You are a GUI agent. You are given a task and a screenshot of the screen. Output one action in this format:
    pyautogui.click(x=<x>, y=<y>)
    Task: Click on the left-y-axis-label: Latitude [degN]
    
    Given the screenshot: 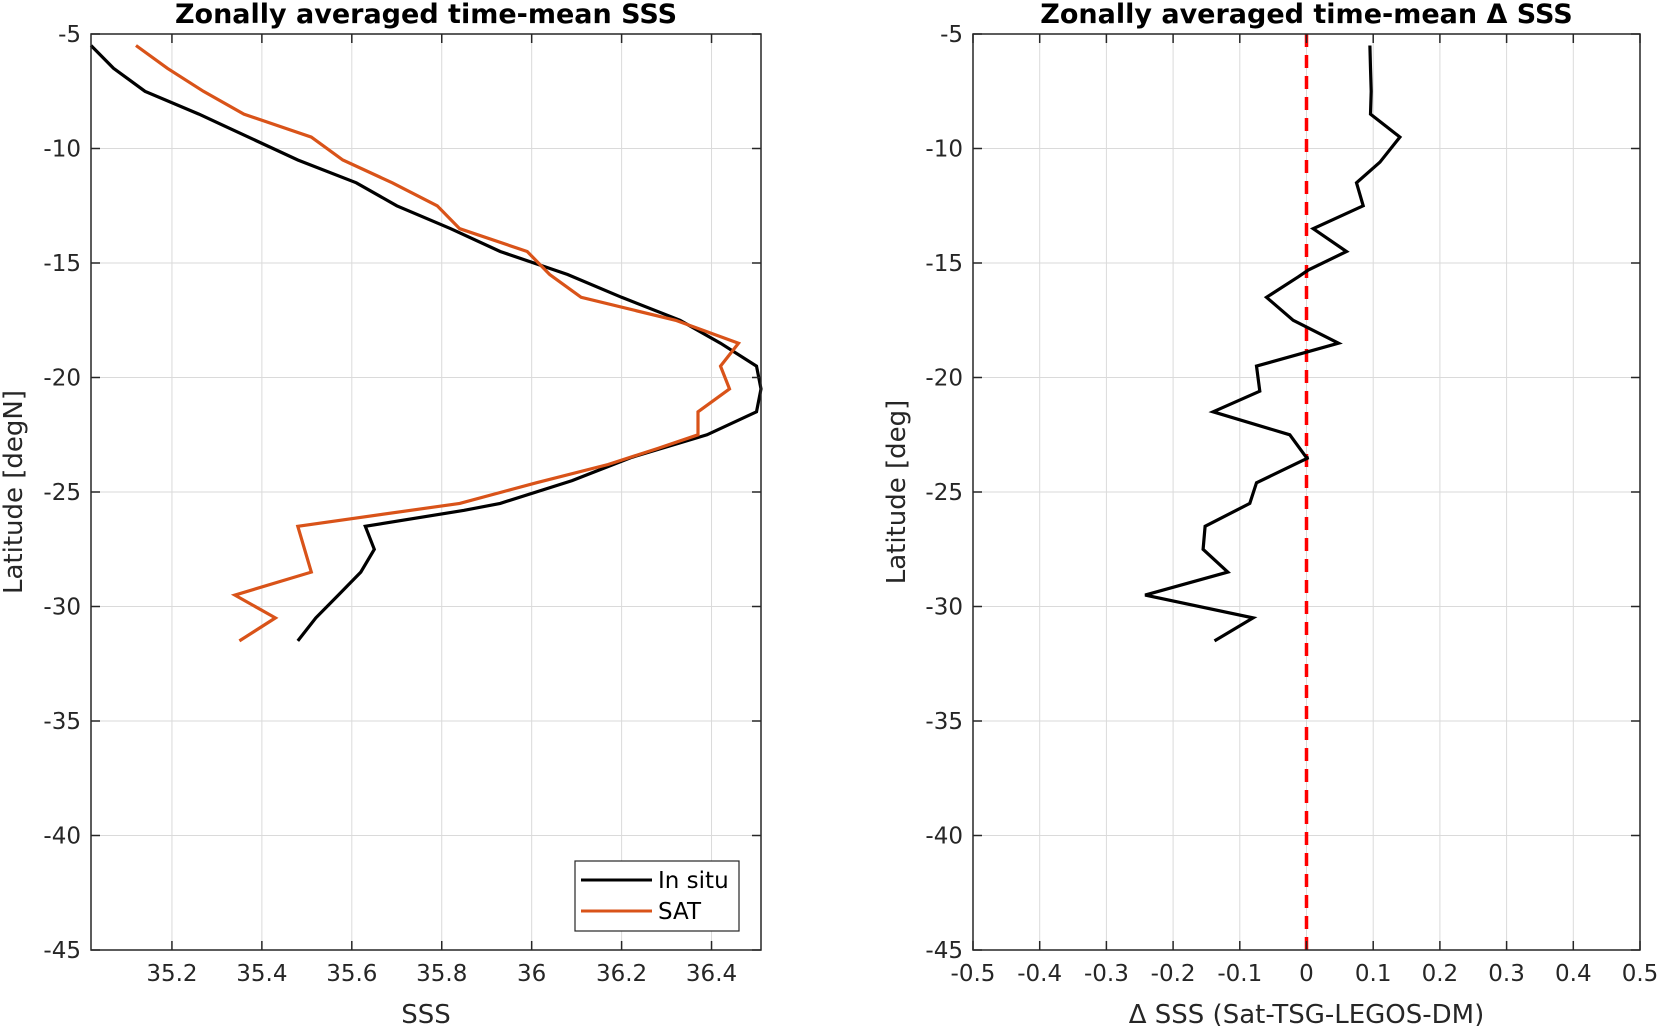 What is the action you would take?
    pyautogui.click(x=14, y=492)
    